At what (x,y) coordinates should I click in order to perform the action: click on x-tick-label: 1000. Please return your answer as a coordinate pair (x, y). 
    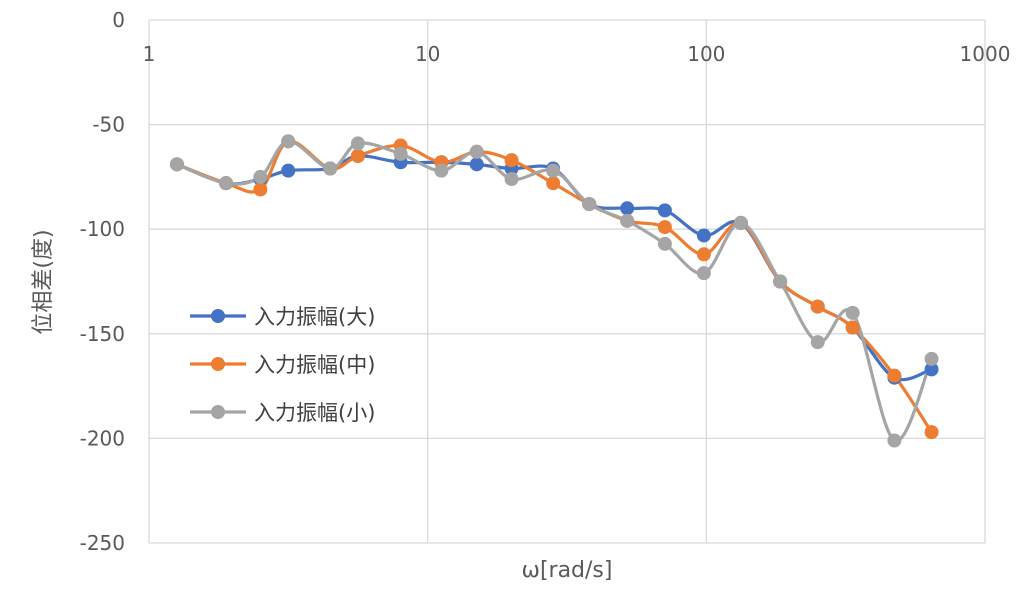
    Looking at the image, I should click on (985, 54).